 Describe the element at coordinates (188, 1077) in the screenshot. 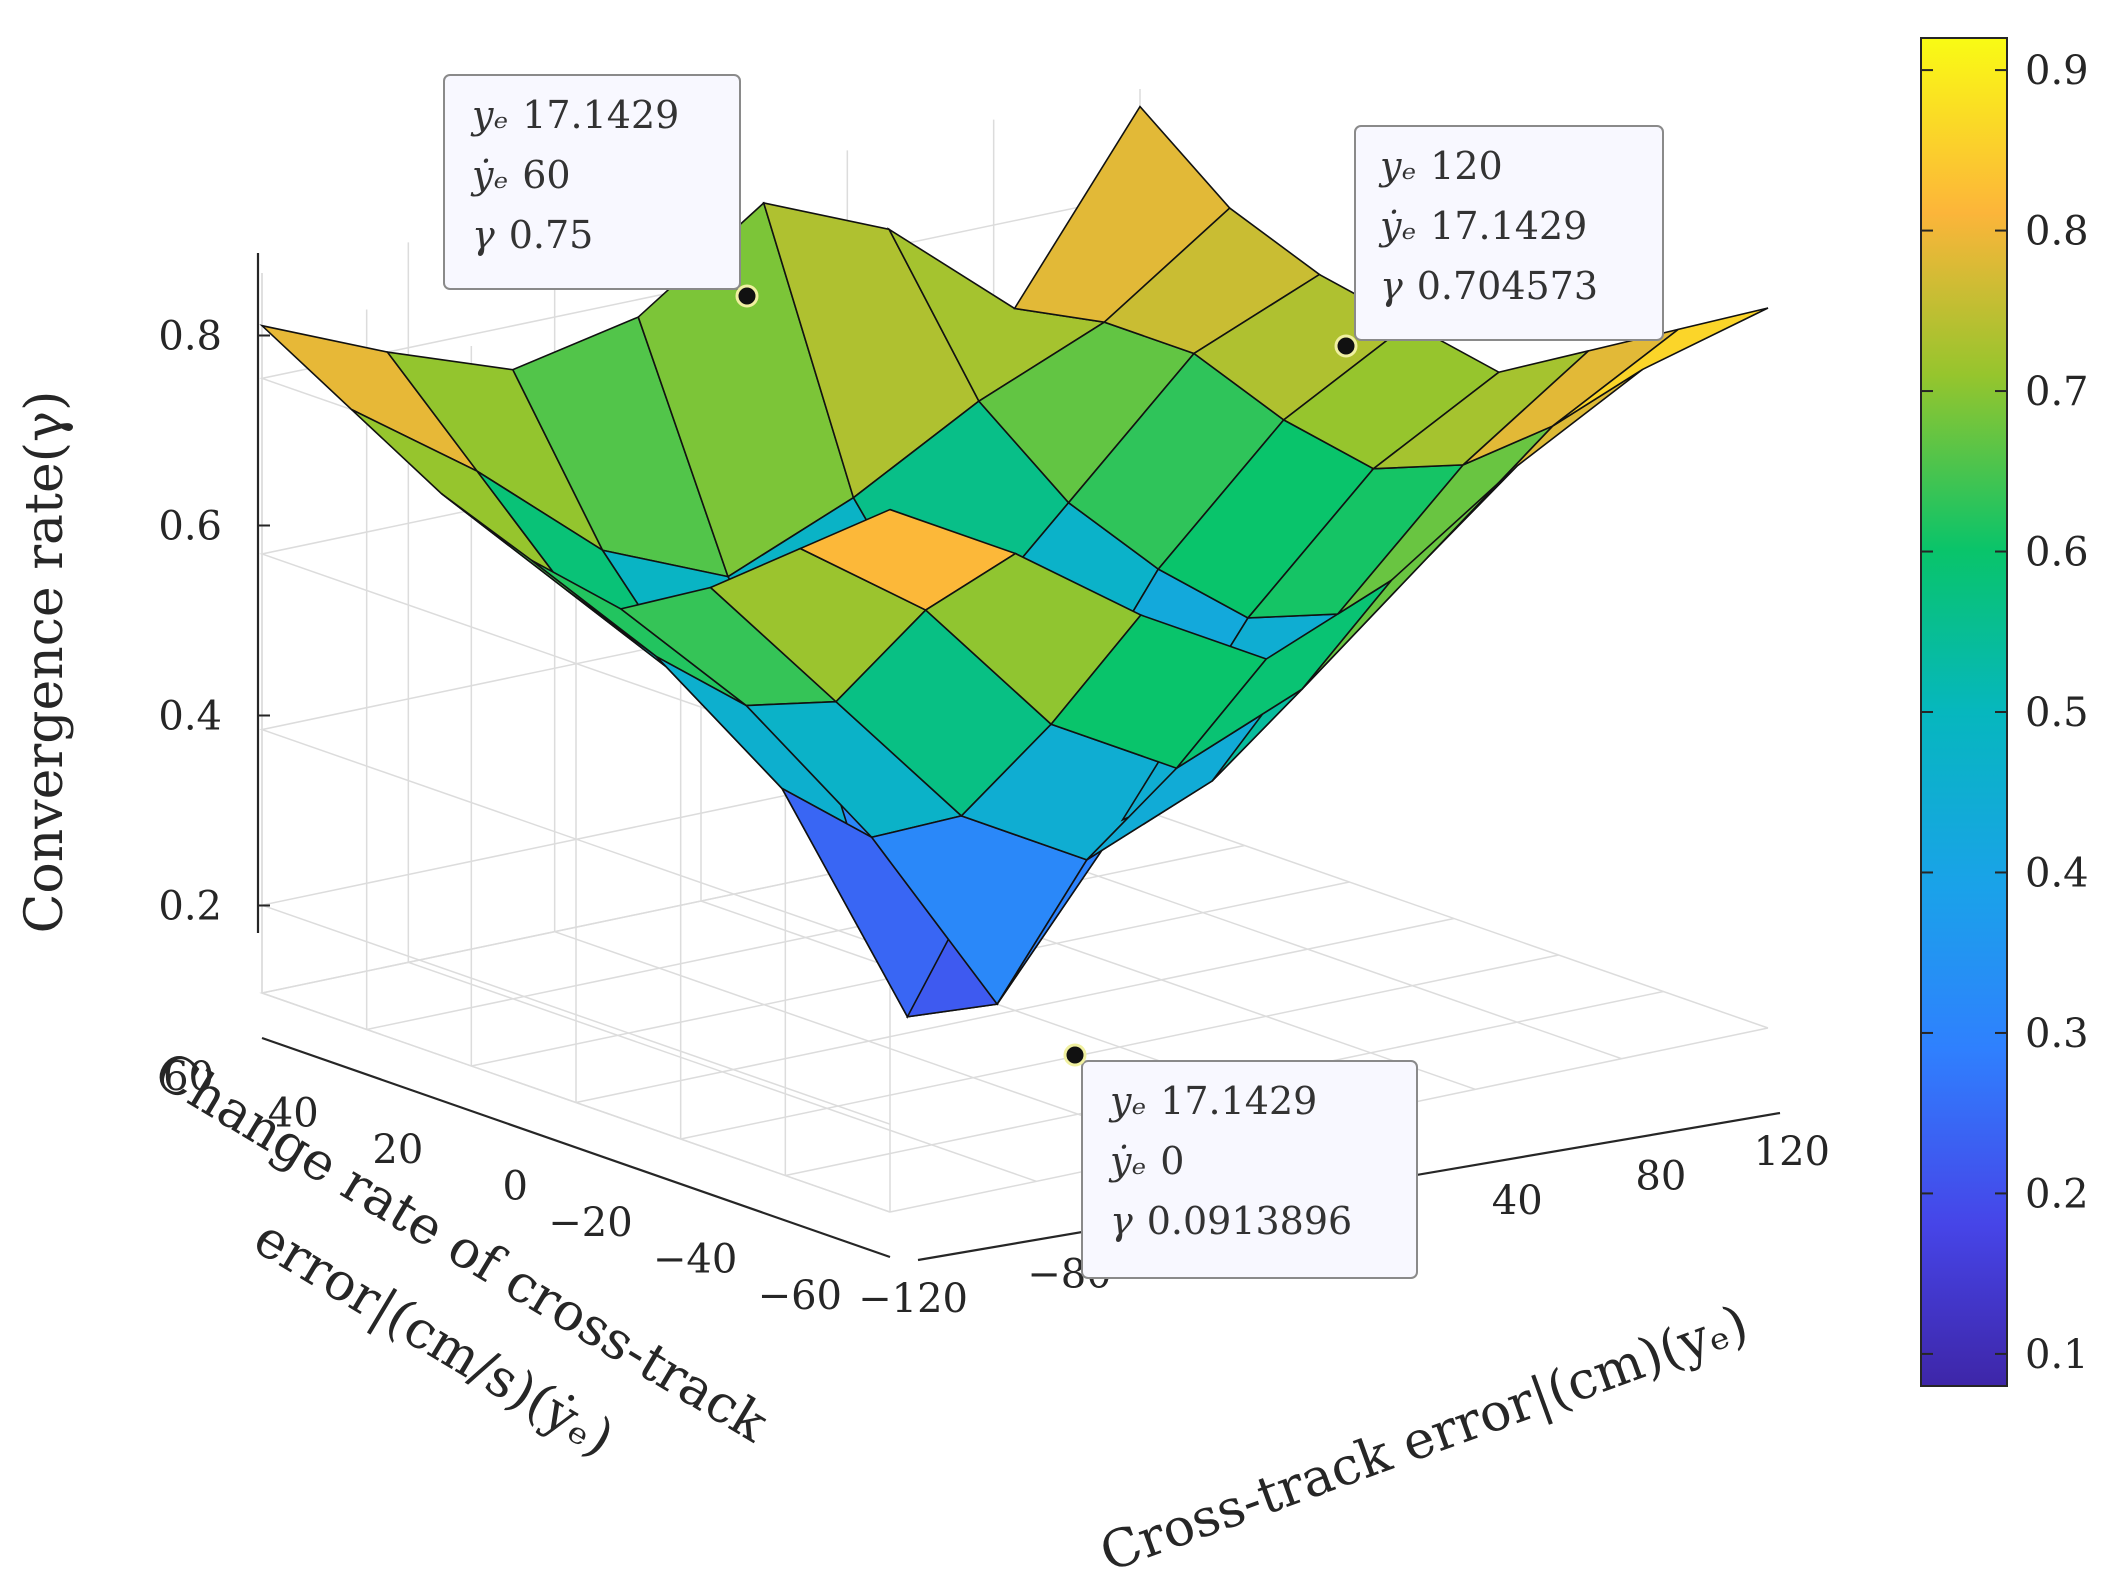

I see `y-tick-label: 60` at that location.